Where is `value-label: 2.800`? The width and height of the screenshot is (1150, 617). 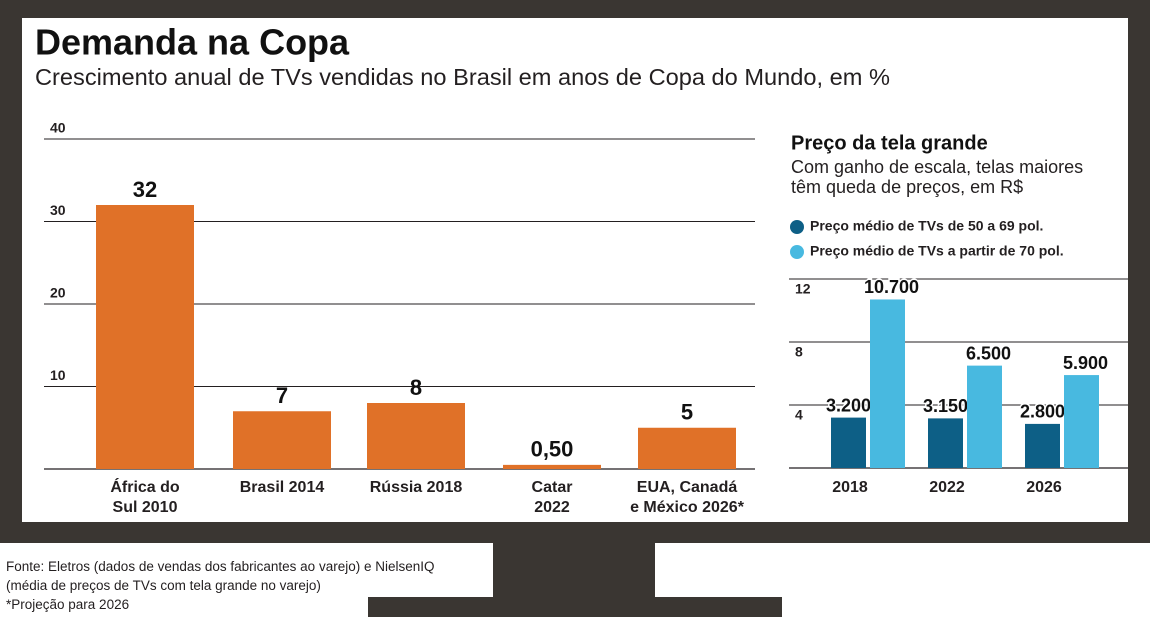
value-label: 2.800 is located at coordinates (1042, 412).